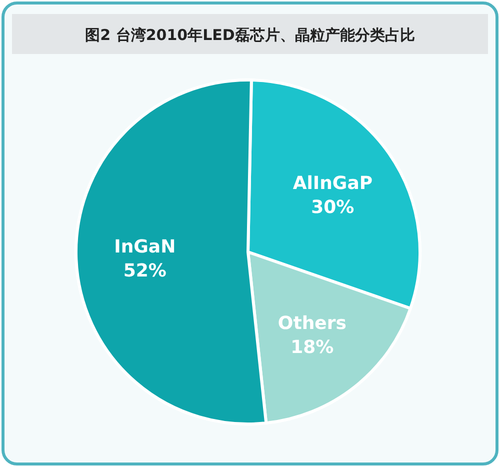  I want to click on slice-label: InGaN, so click(145, 247).